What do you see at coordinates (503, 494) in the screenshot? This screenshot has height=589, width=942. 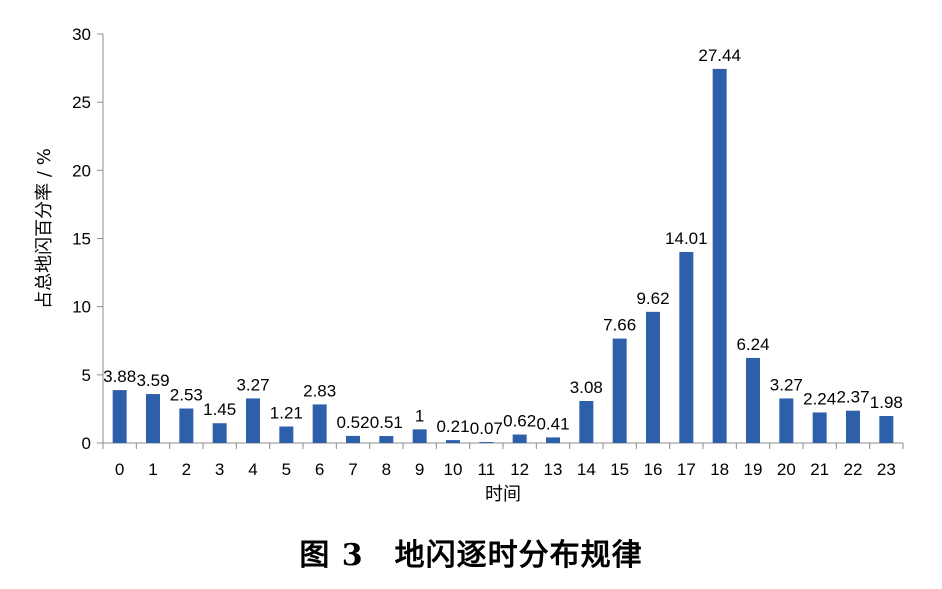 I see `x-axis-title: 时间` at bounding box center [503, 494].